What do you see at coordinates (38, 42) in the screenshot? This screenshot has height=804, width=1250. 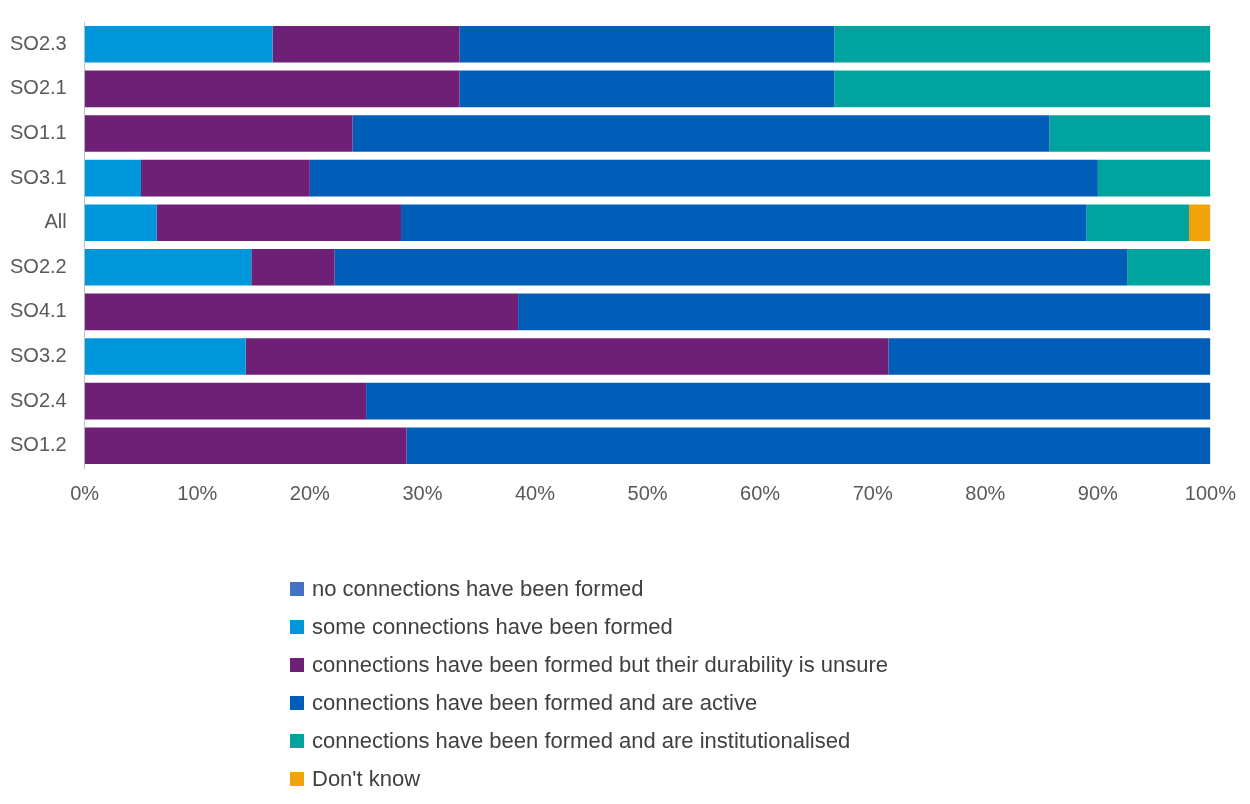 I see `y-tick-label: SO2.3` at bounding box center [38, 42].